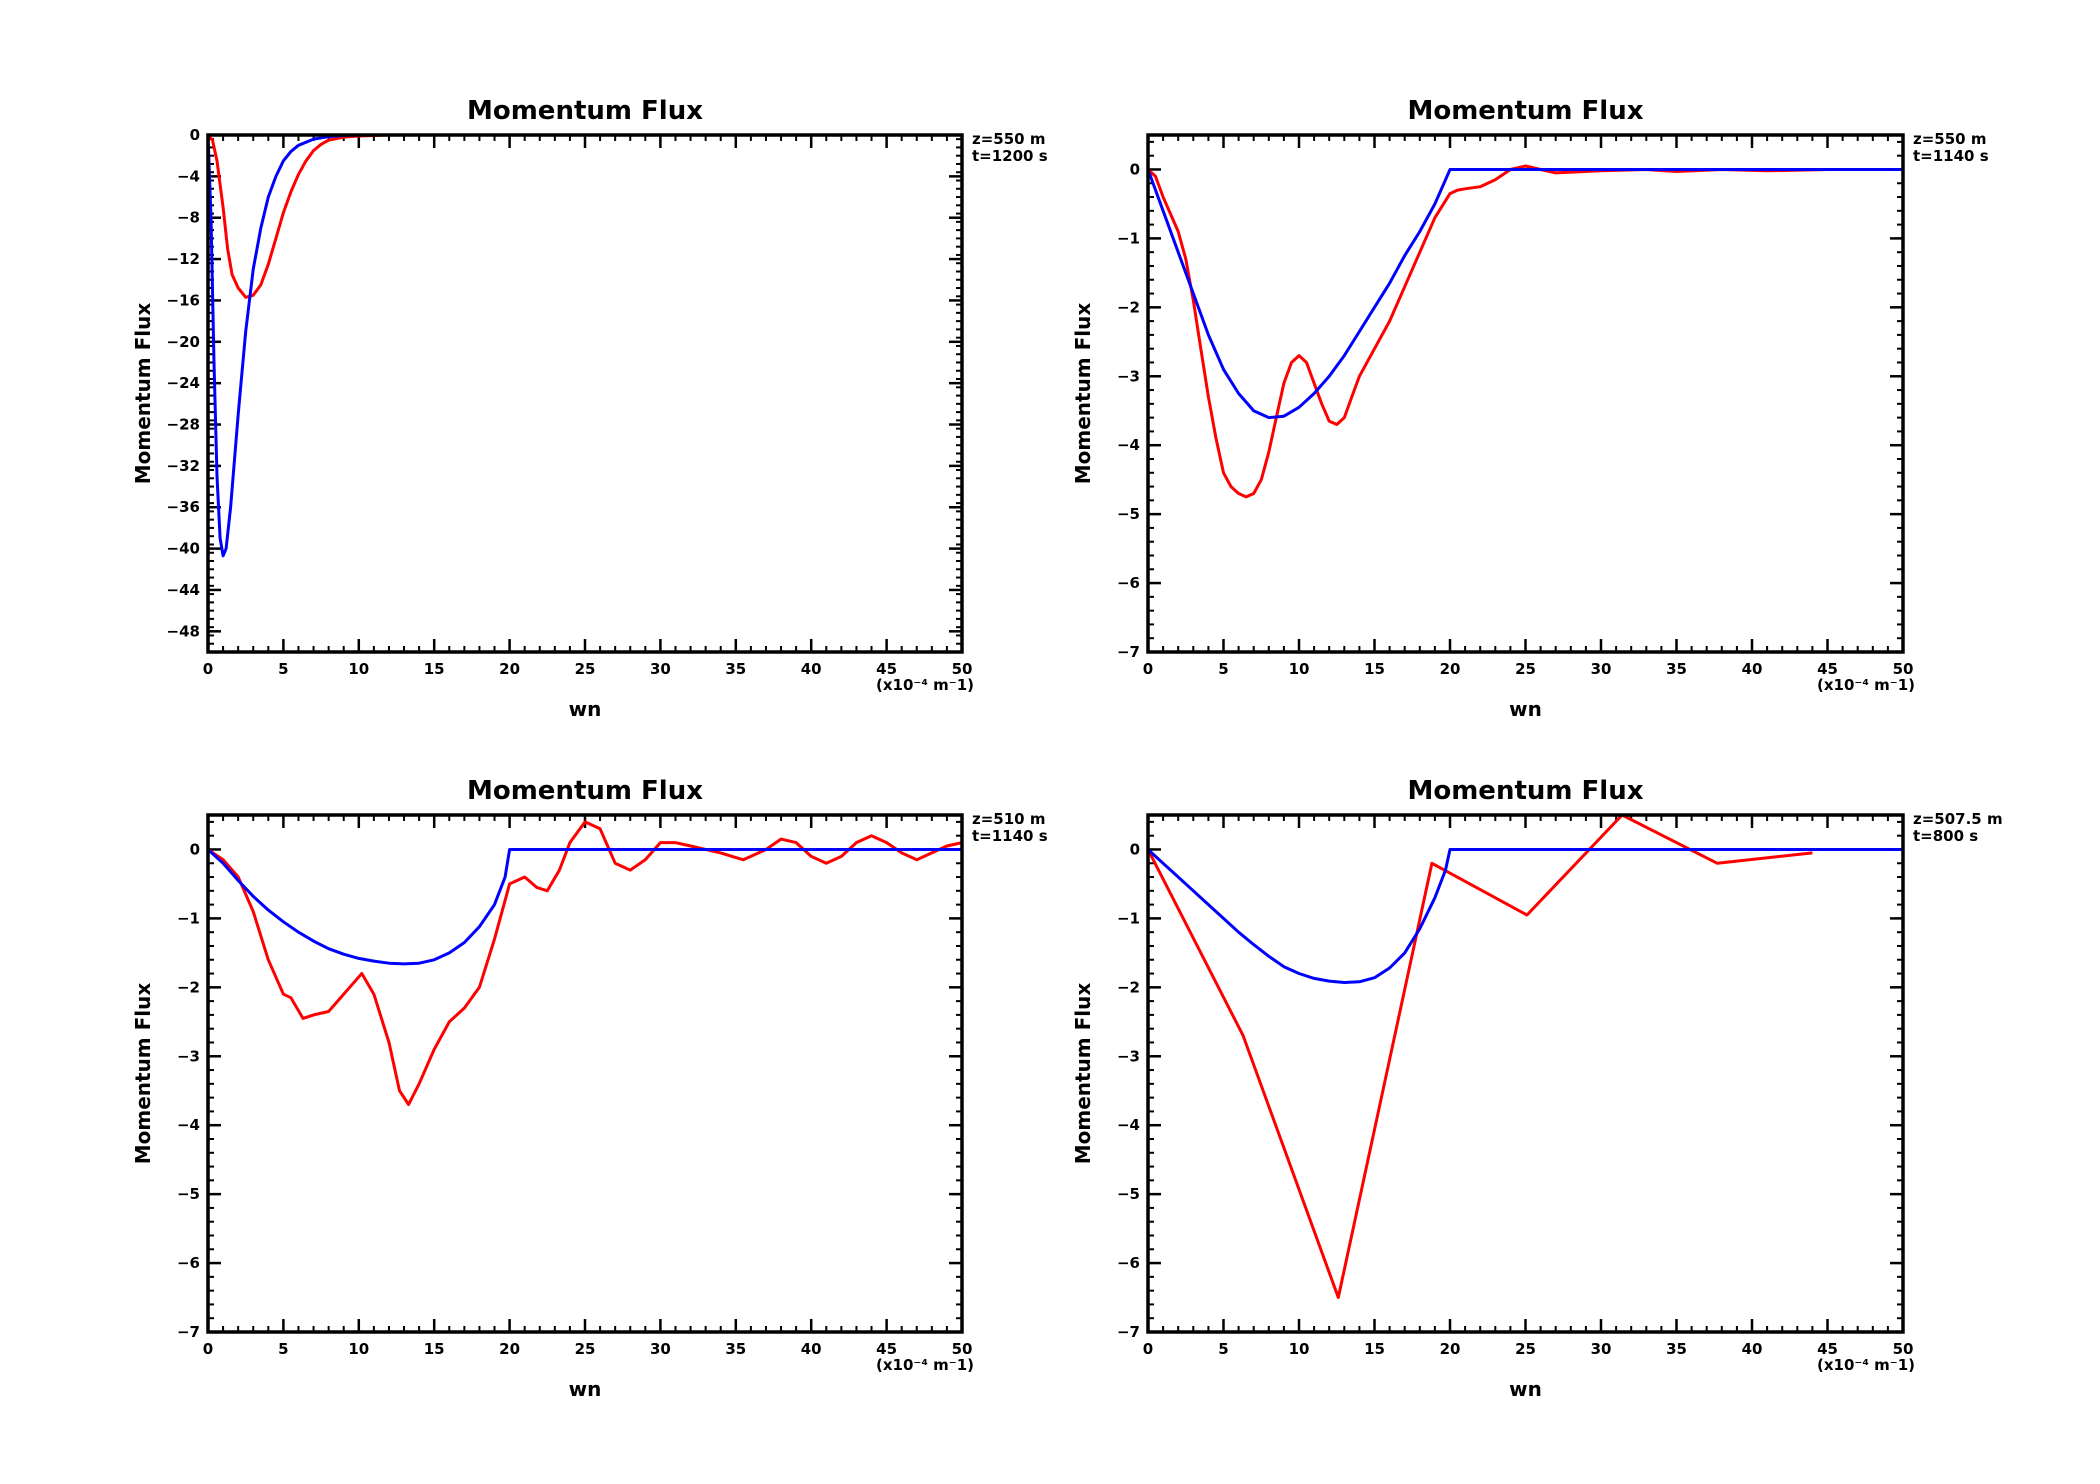 Image resolution: width=2100 pixels, height=1484 pixels. What do you see at coordinates (1008, 819) in the screenshot?
I see `panel-3-annotation: z=510 m` at bounding box center [1008, 819].